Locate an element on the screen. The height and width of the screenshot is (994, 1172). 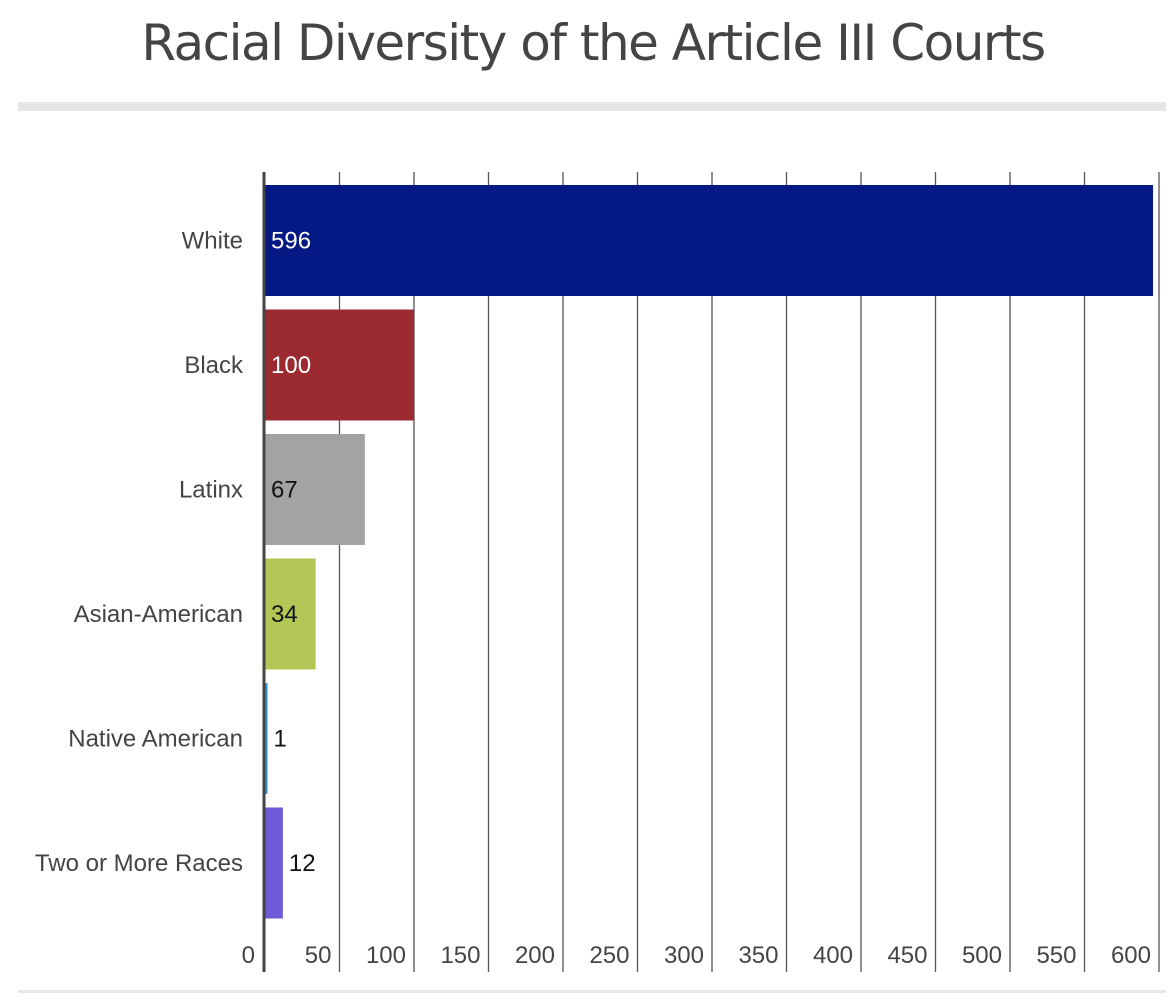
x-tick-labels: 0 50 100 150 200 250 300 350 400 450 500 550 600 is located at coordinates (696, 955).